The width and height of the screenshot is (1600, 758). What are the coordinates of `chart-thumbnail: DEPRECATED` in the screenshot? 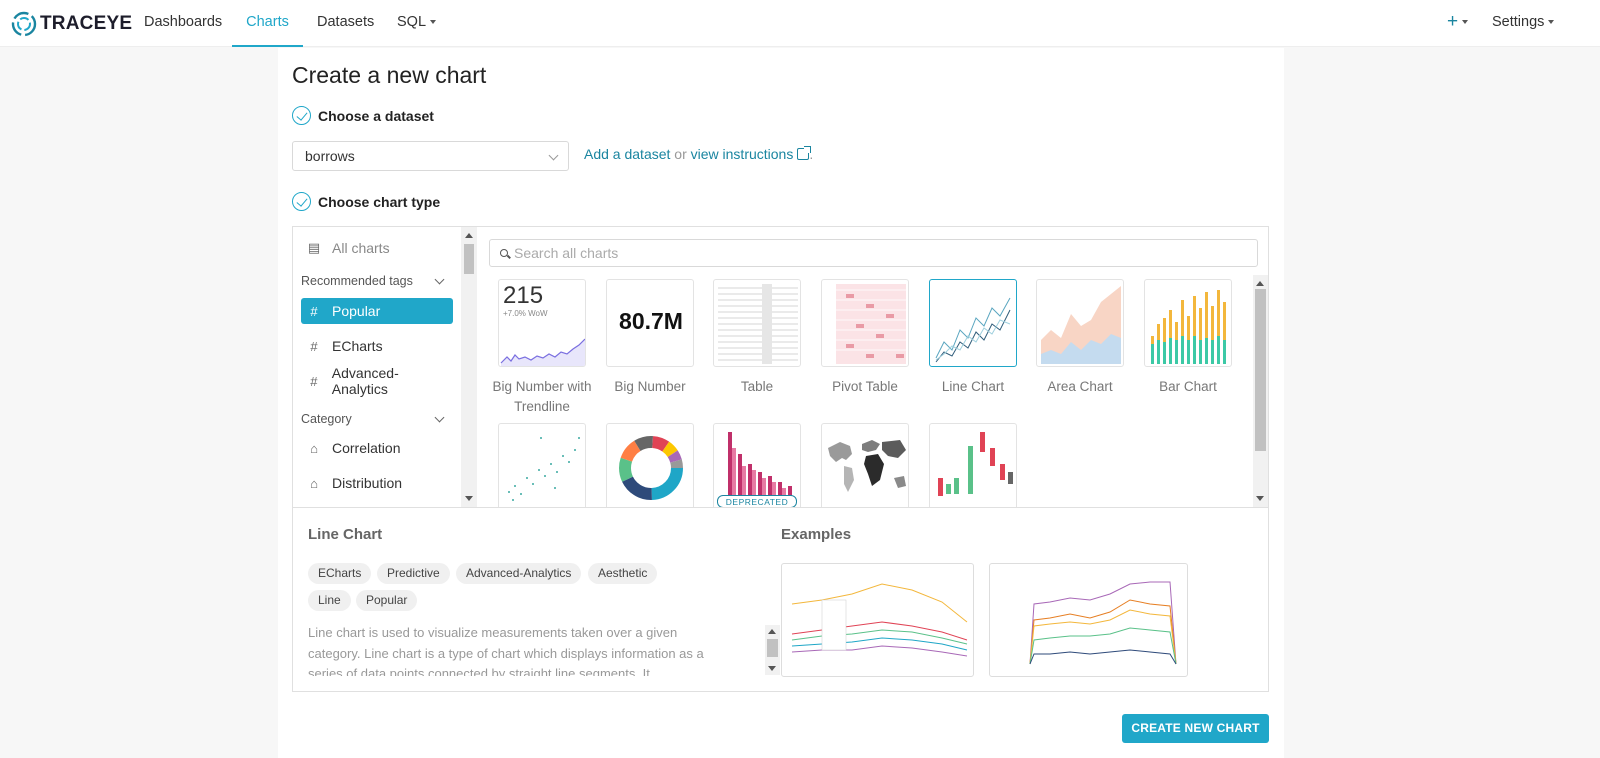 It's located at (757, 465).